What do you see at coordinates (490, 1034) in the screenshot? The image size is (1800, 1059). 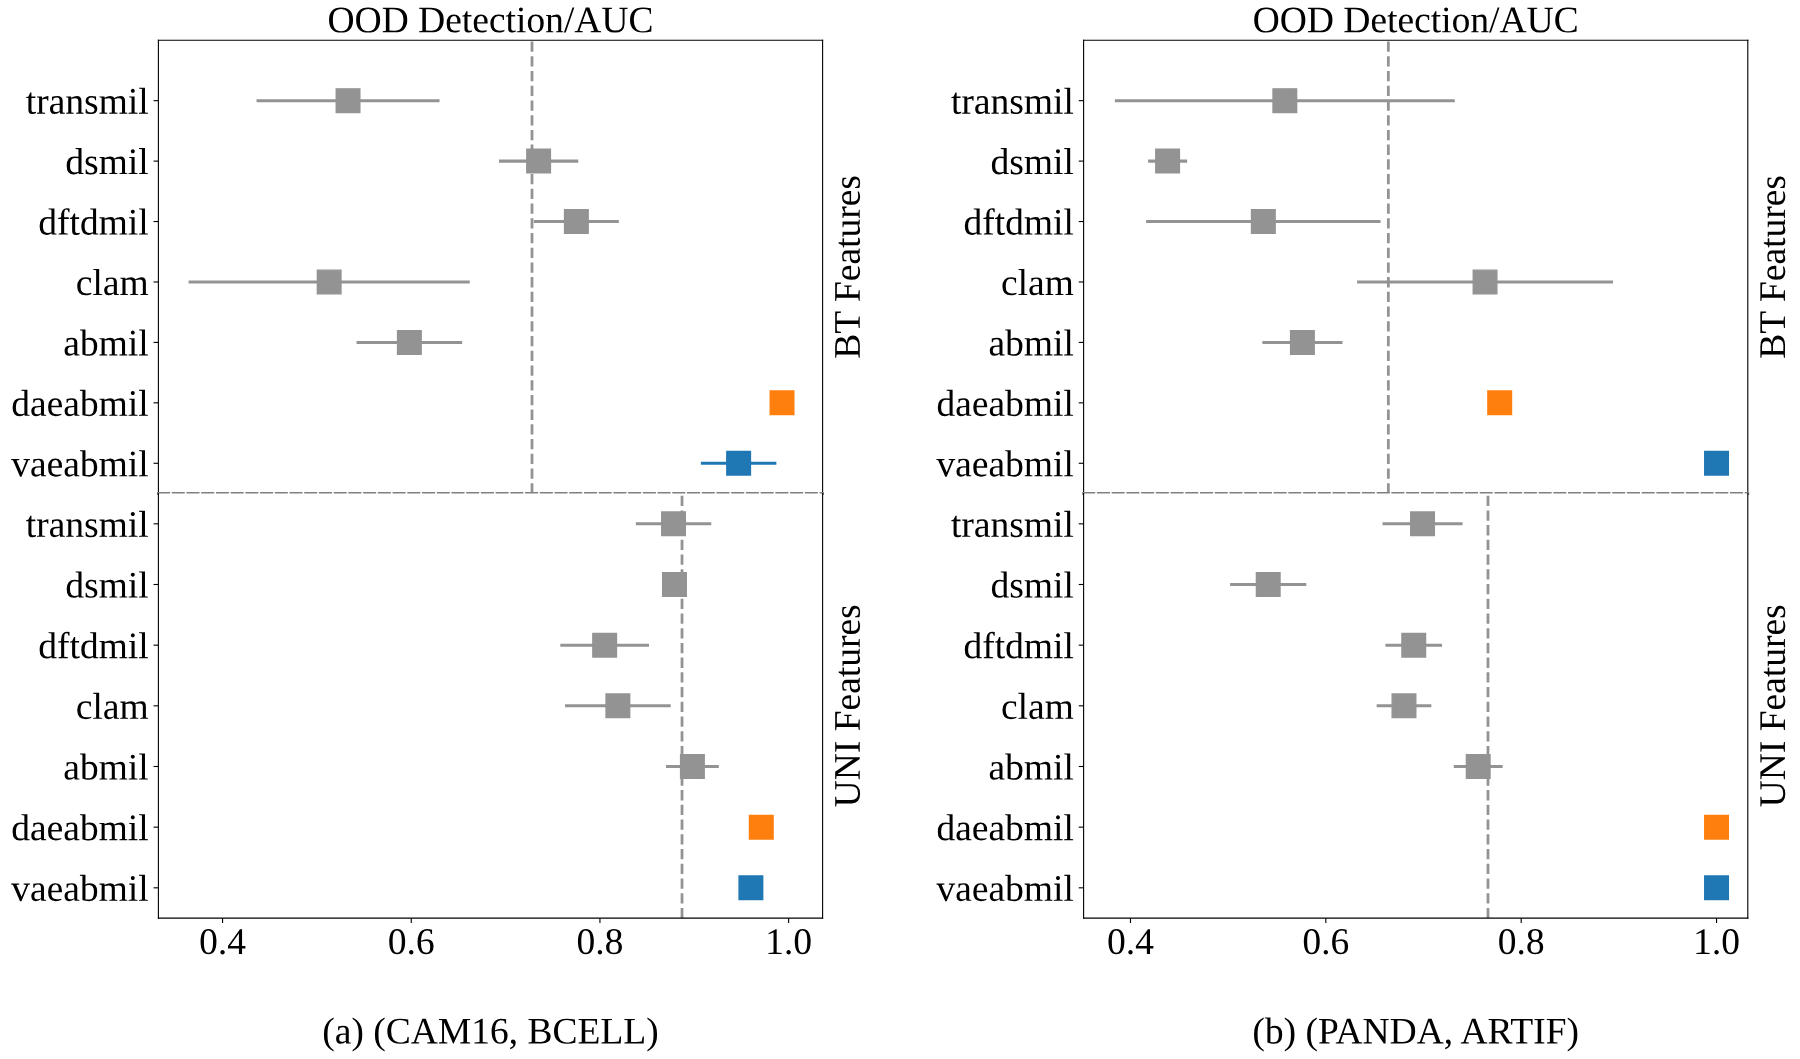 I see `x-axis-title: (a) (CAM16, BCELL)` at bounding box center [490, 1034].